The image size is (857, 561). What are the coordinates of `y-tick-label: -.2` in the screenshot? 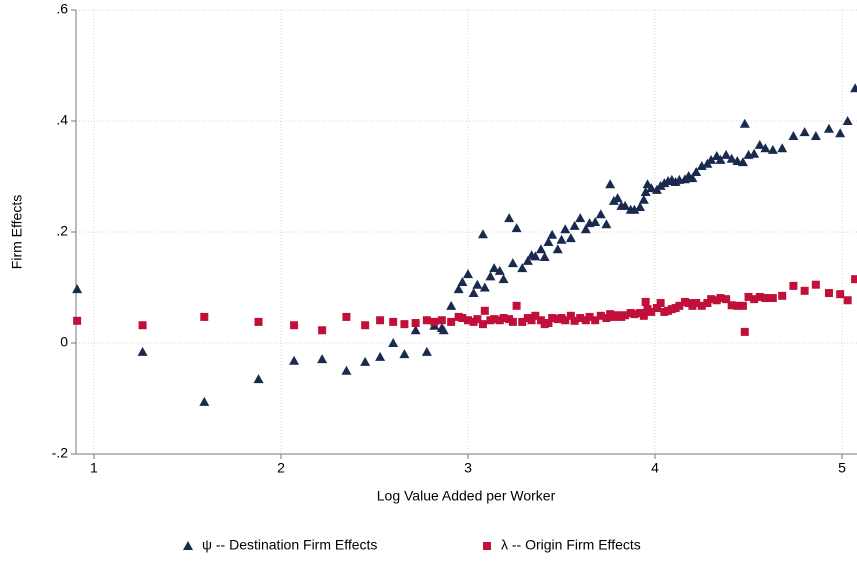 It's located at (60, 453).